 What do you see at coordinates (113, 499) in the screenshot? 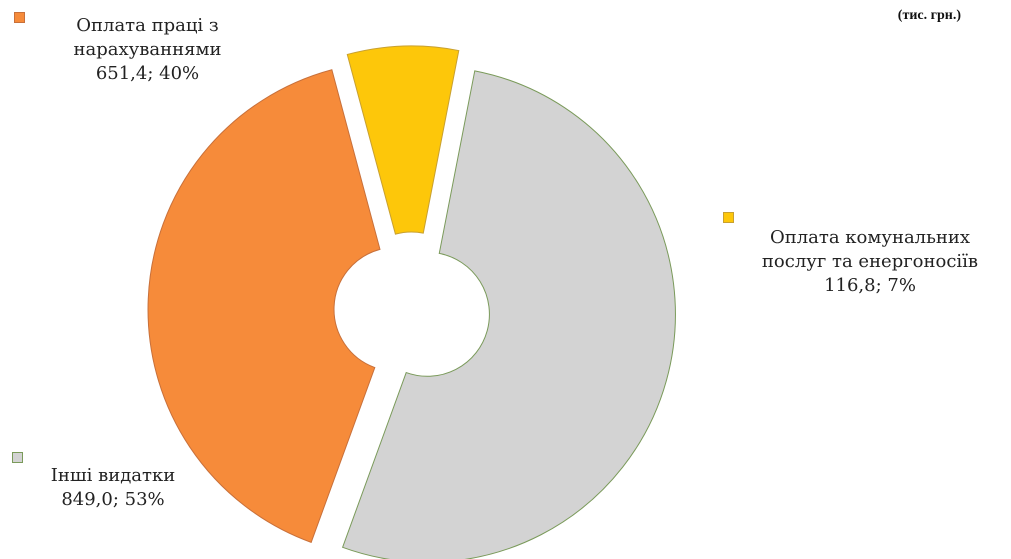
I see `slice-value-other: 849,0; 53%` at bounding box center [113, 499].